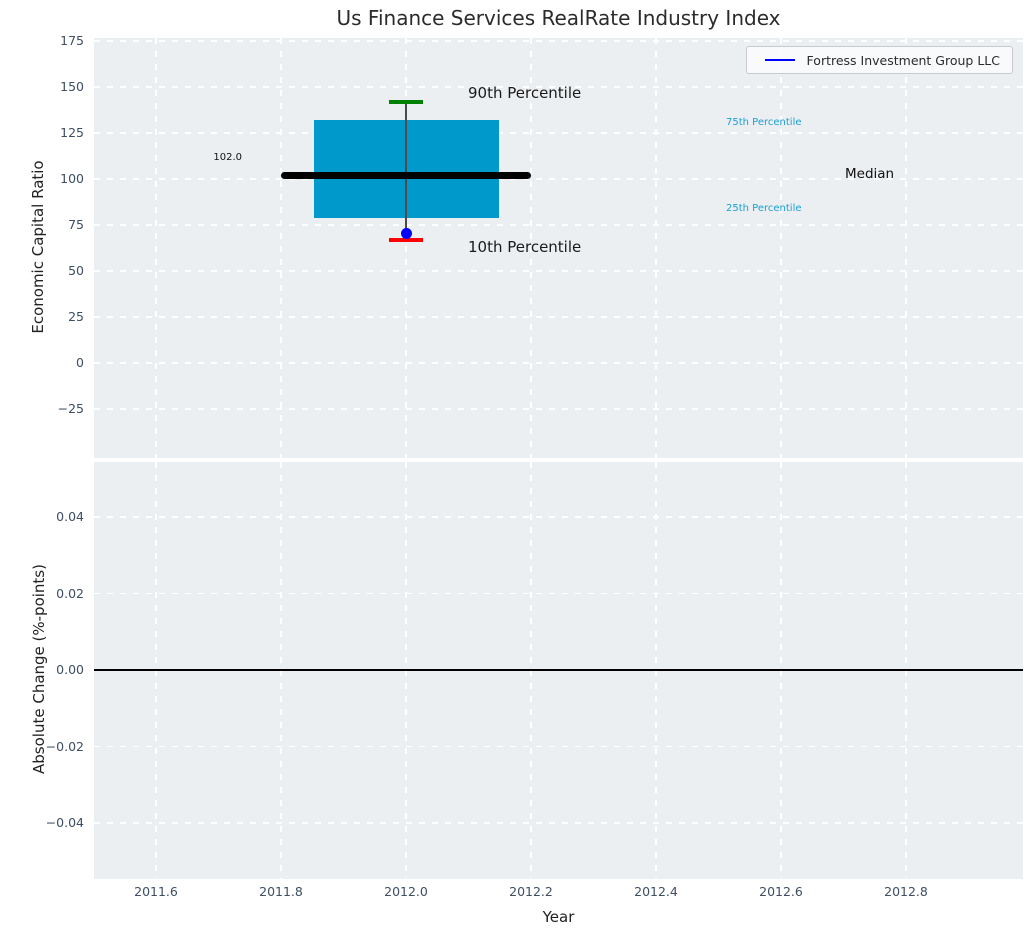 This screenshot has width=1034, height=942. Describe the element at coordinates (72, 40) in the screenshot. I see `top-y-tick-label: 175` at that location.